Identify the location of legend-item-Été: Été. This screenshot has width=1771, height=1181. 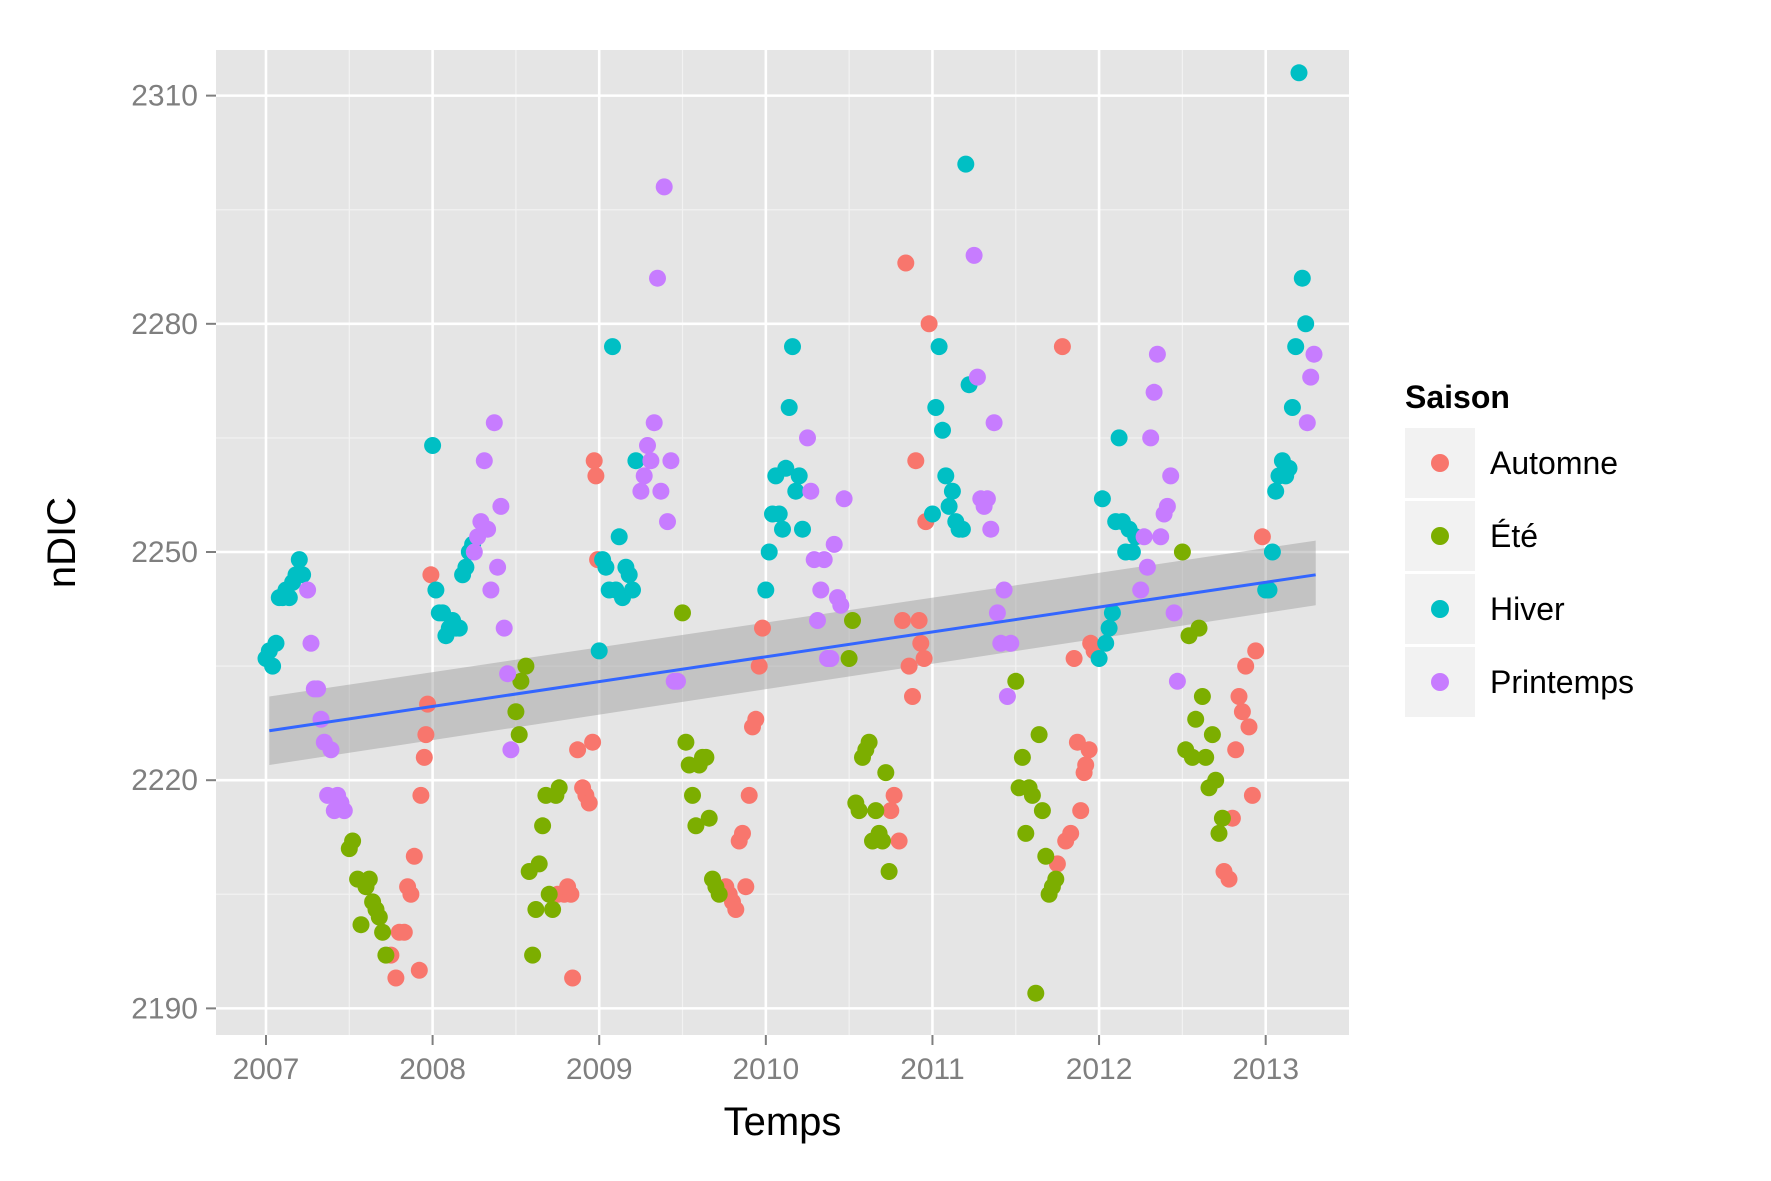
(1471, 536).